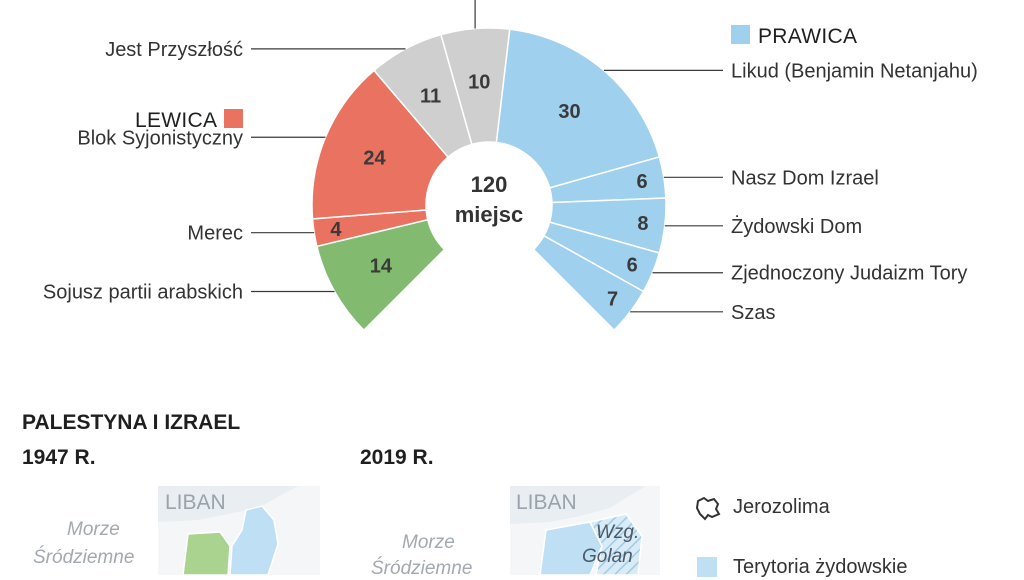 The height and width of the screenshot is (580, 1024). I want to click on map-1947: LIBAN, so click(239, 530).